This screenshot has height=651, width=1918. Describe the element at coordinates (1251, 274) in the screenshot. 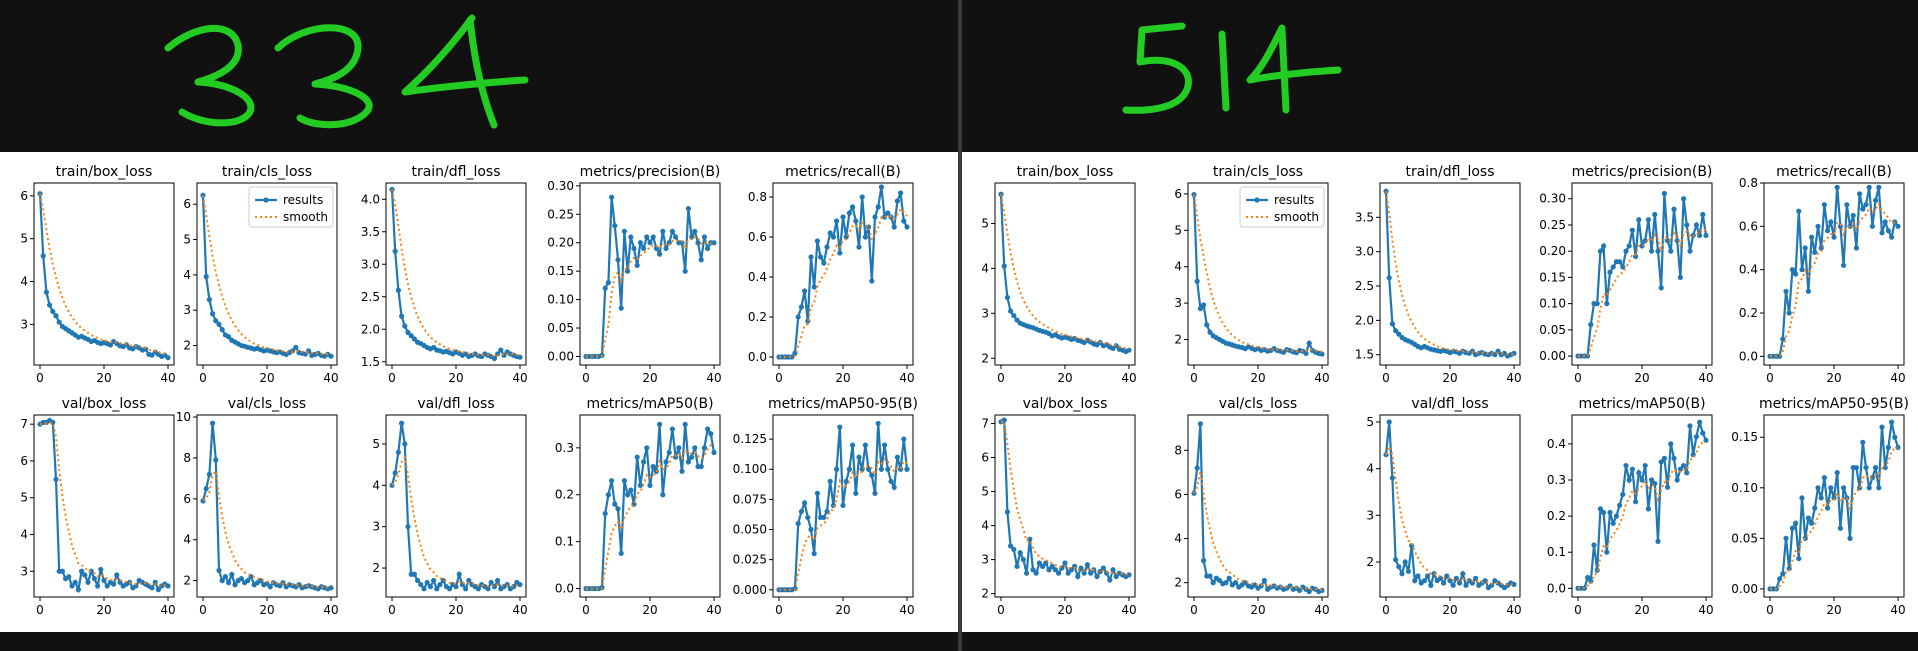

I see `subplot-514-train-cls-loss: train/cls_loss 0 20 40 2 3 4 5 6 results smooth` at that location.